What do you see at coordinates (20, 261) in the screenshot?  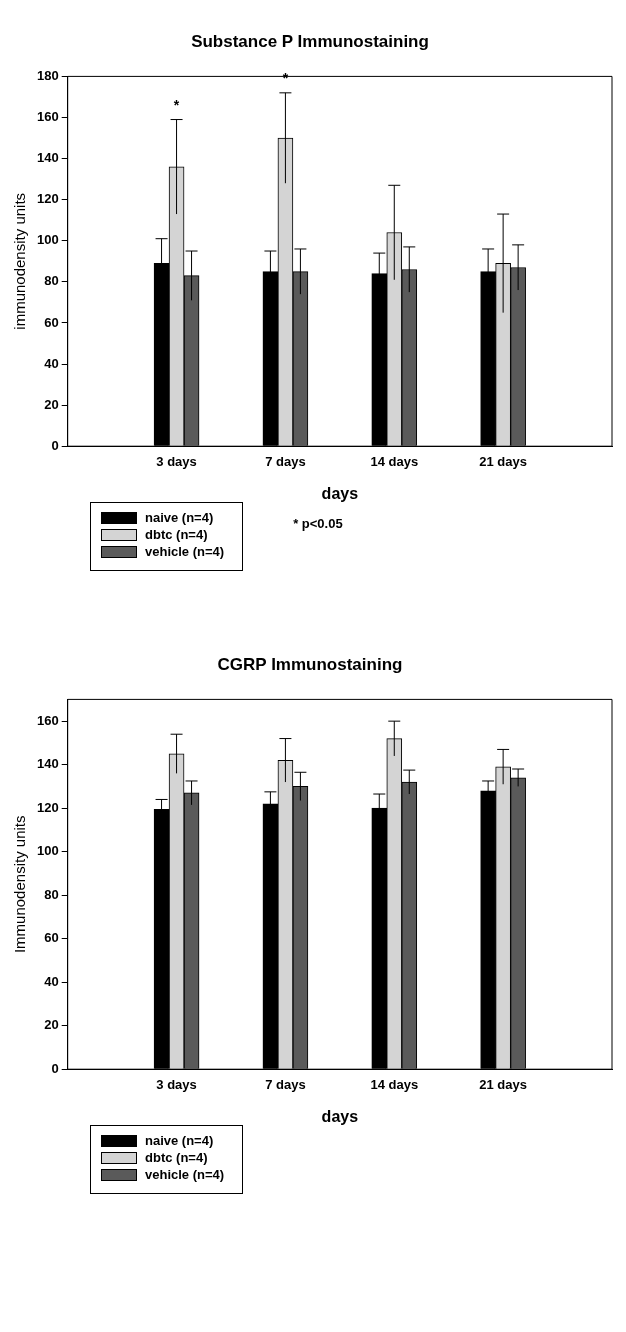 I see `y-axis-title: immunodensity units` at bounding box center [20, 261].